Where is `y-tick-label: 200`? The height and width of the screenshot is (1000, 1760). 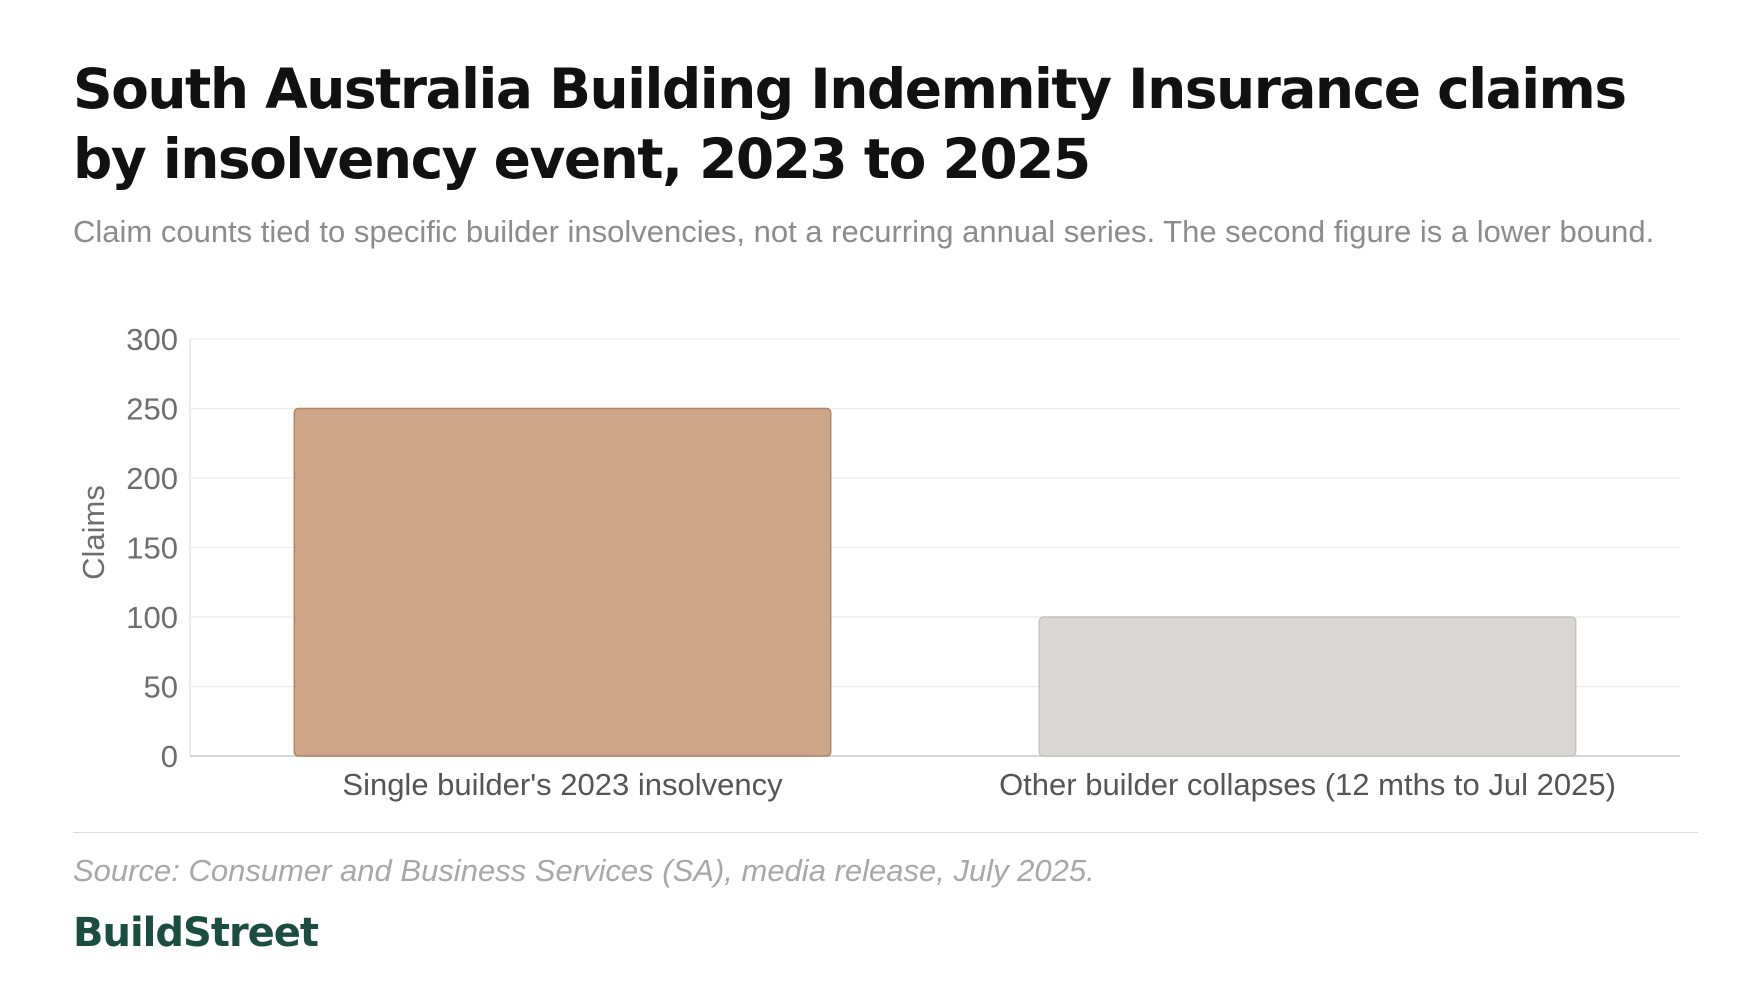
y-tick-label: 200 is located at coordinates (152, 478).